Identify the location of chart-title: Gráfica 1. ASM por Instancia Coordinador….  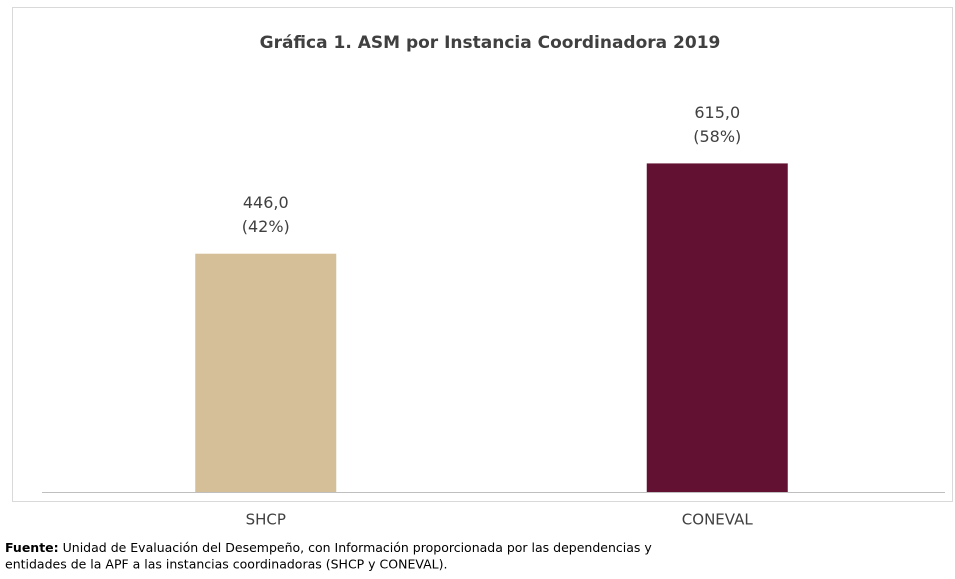
(490, 43).